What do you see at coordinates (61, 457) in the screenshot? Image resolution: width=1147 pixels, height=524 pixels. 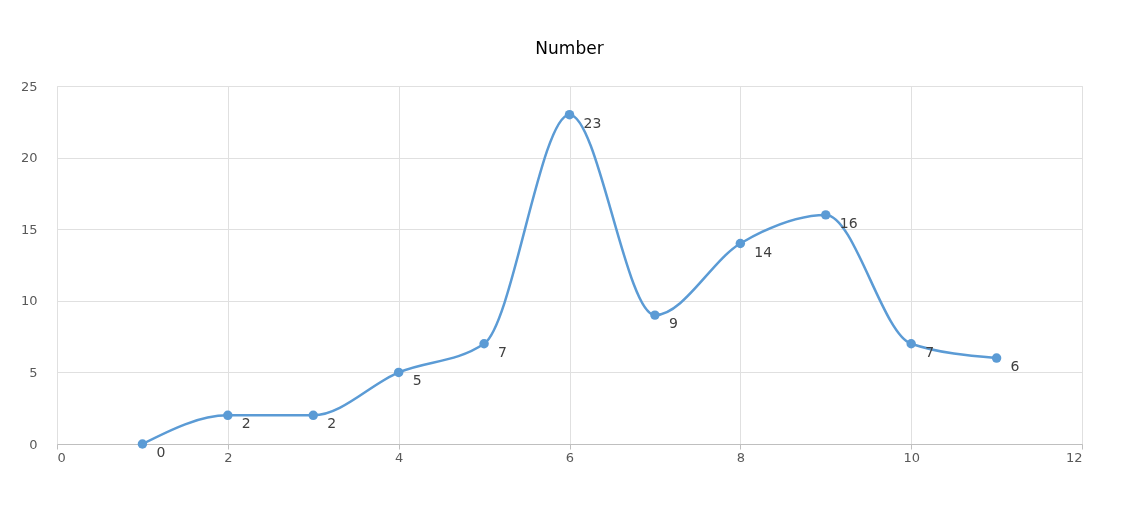 I see `x-tick-label: 0` at bounding box center [61, 457].